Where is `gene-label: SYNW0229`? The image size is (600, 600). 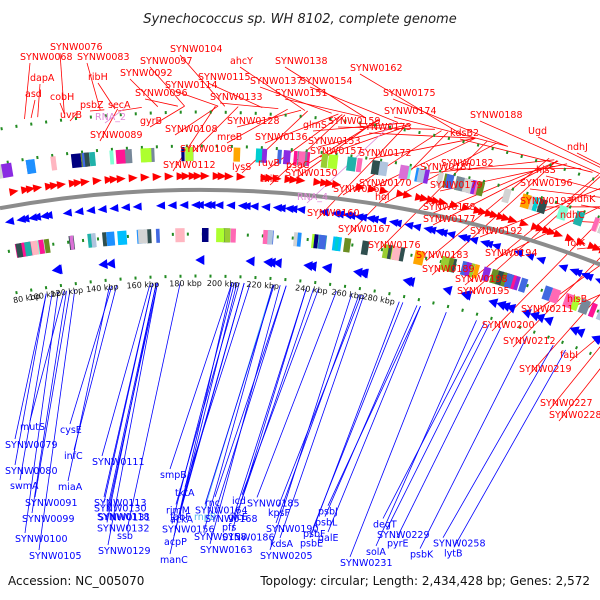
gene-label: SYNW0229 is located at coordinates (403, 535).